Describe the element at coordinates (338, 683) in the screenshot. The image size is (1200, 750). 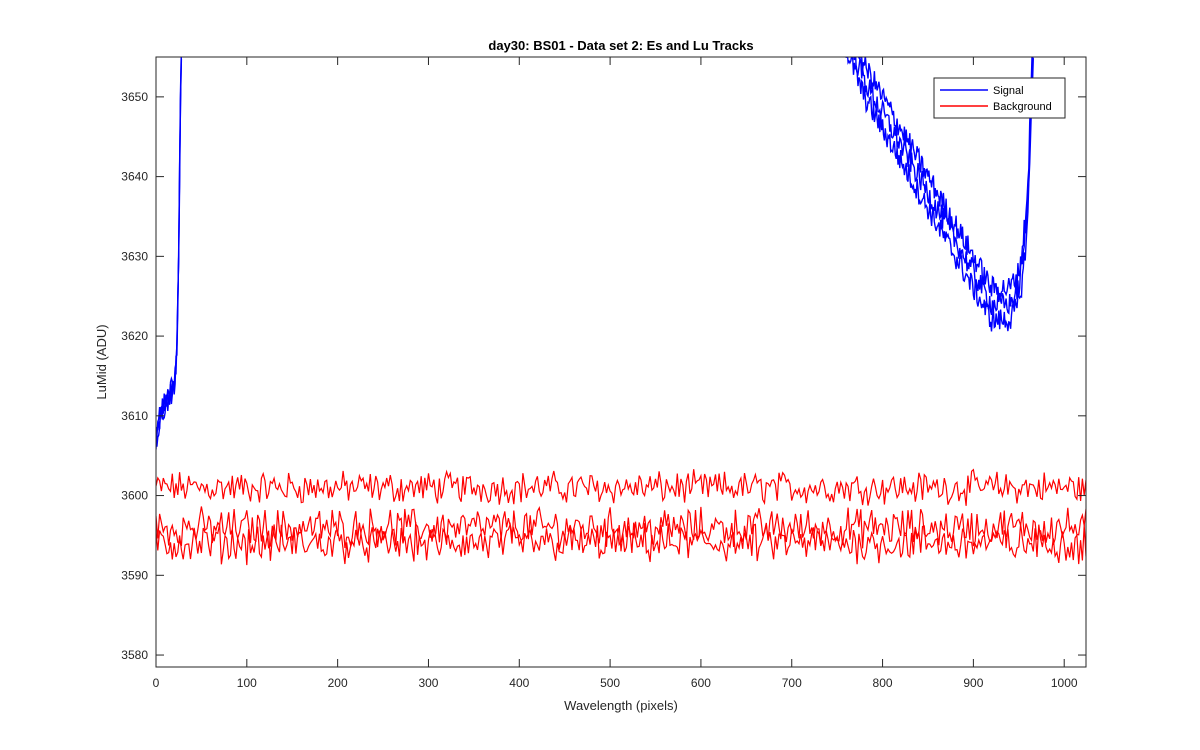
I see `x-tick-label: 200` at that location.